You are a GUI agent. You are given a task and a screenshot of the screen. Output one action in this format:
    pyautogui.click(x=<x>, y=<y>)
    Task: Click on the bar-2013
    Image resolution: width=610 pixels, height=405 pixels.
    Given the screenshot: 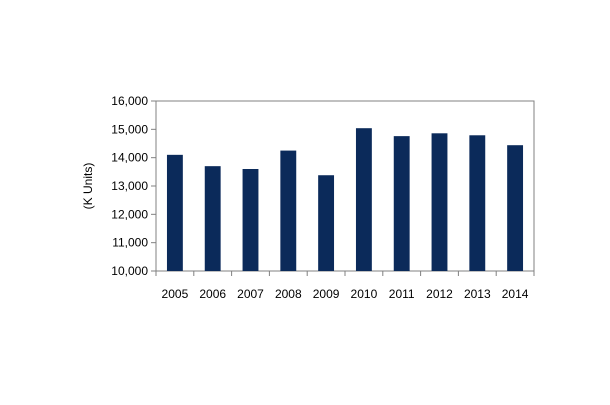 What is the action you would take?
    pyautogui.click(x=477, y=203)
    